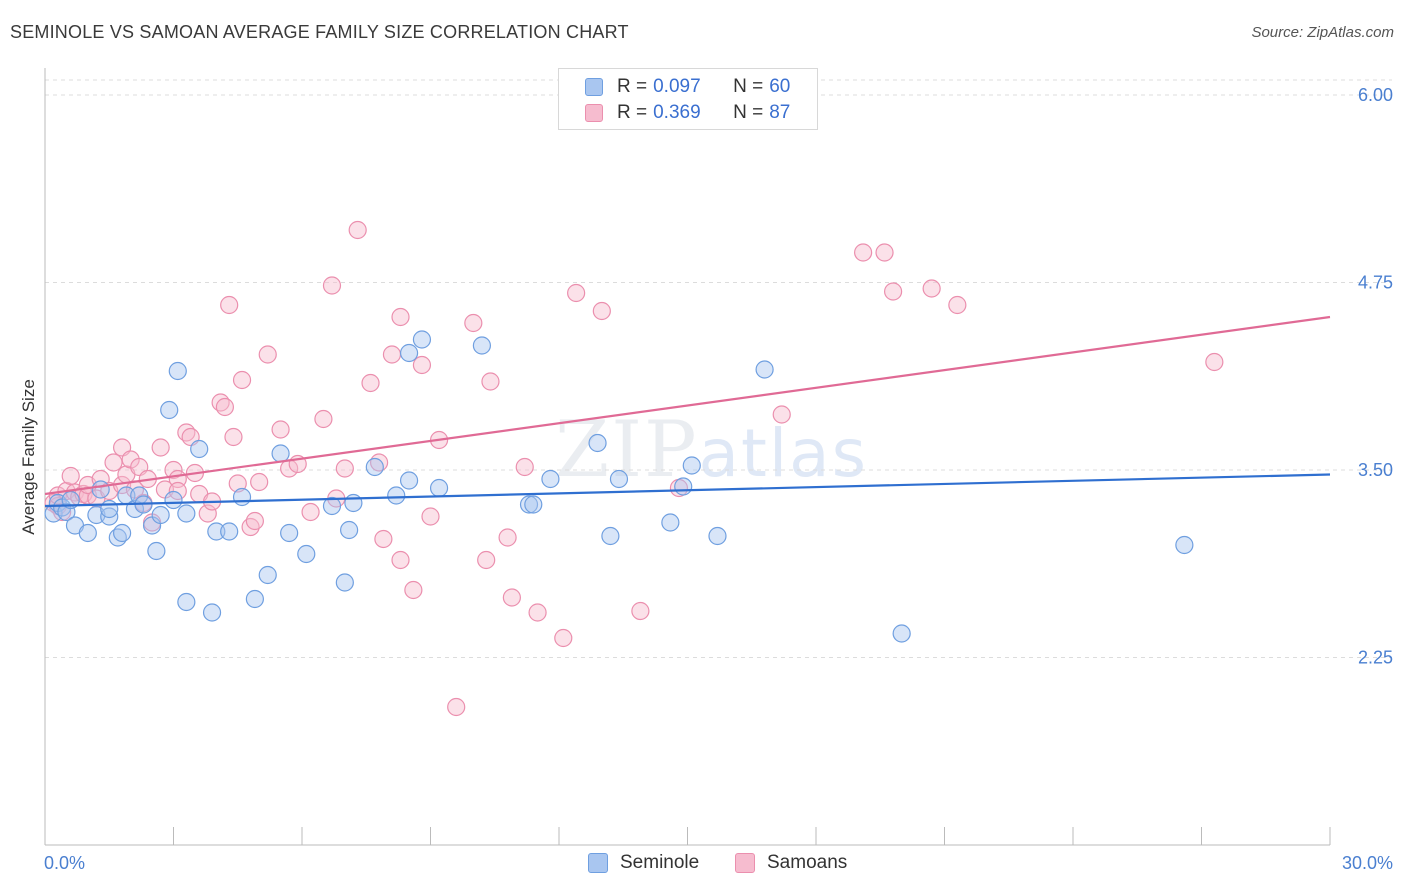 This screenshot has width=1406, height=892. Describe the element at coordinates (1375, 95) in the screenshot. I see `y-tick-label: 6.00` at that location.